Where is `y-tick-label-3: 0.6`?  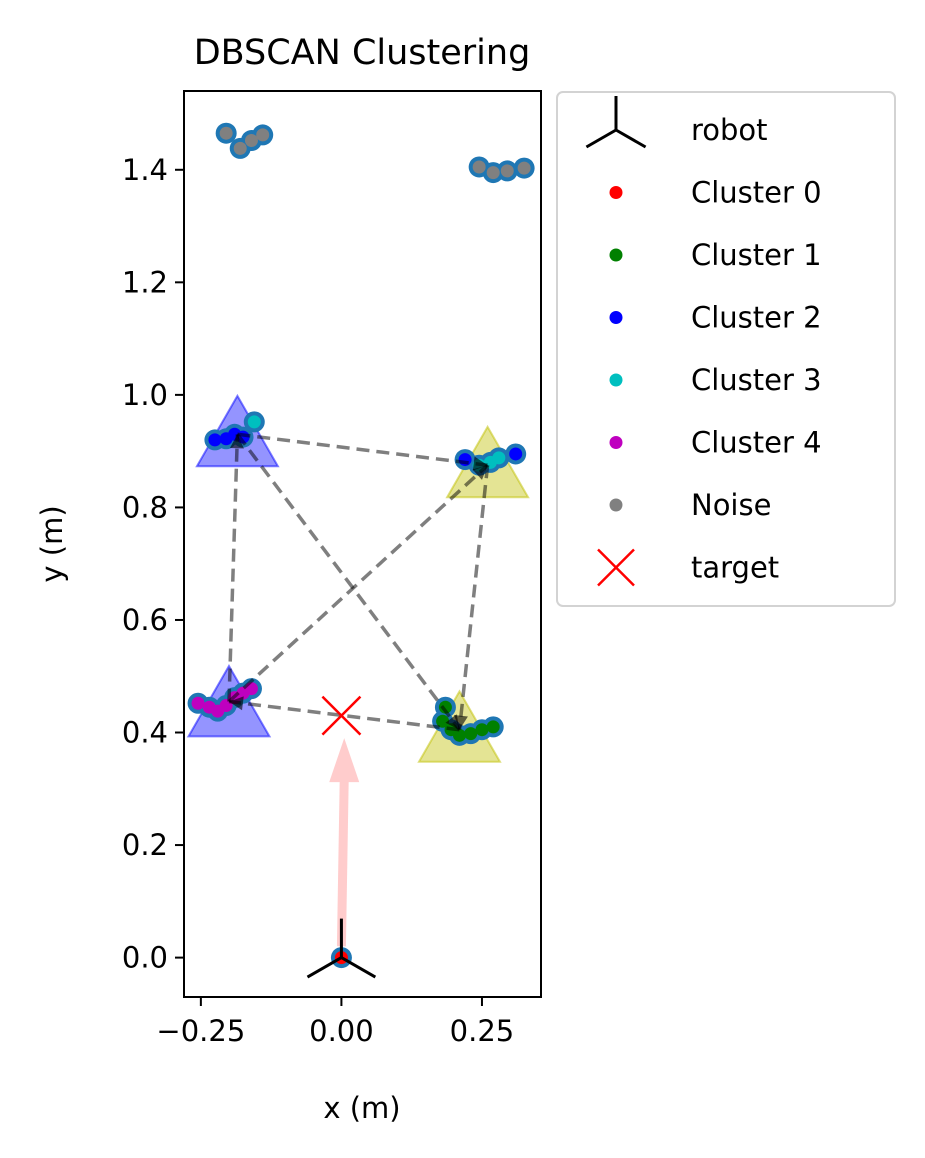 y-tick-label-3: 0.6 is located at coordinates (145, 620).